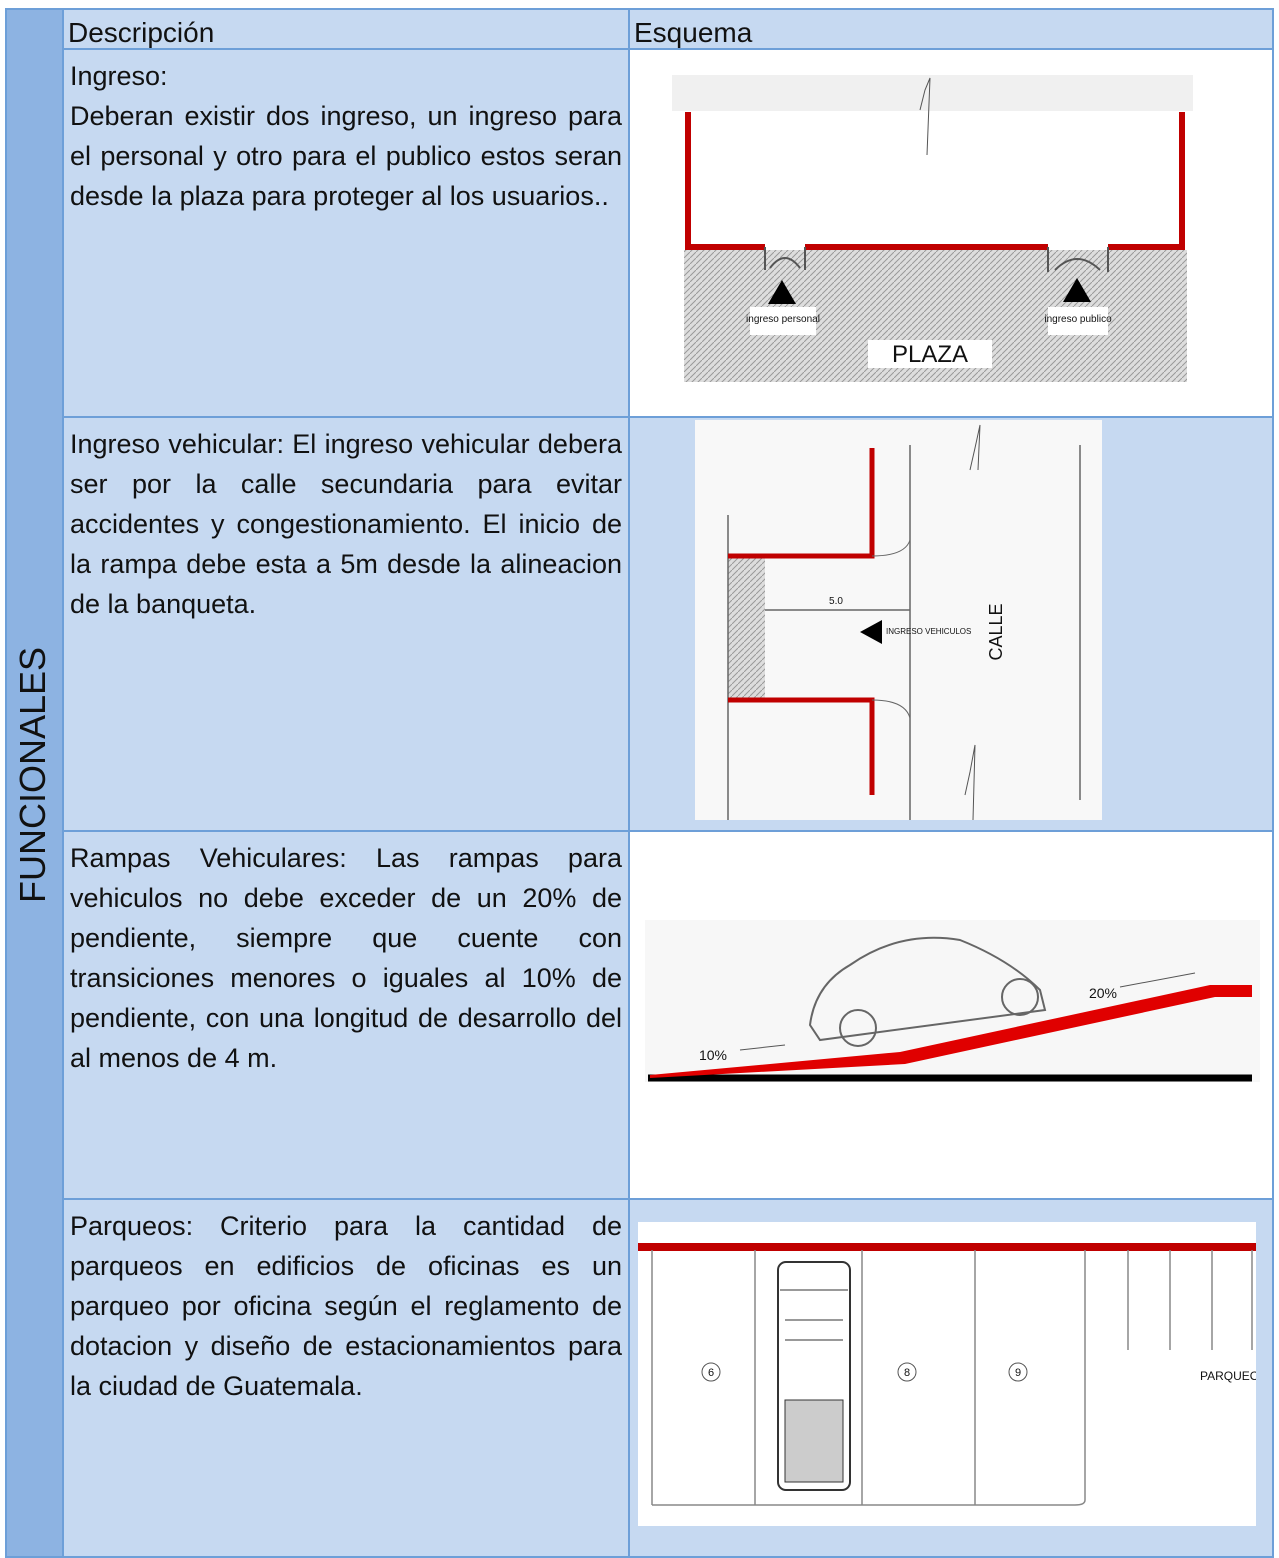 The width and height of the screenshot is (1279, 1558). I want to click on row-title: Rampas Vehiculares:, so click(208, 858).